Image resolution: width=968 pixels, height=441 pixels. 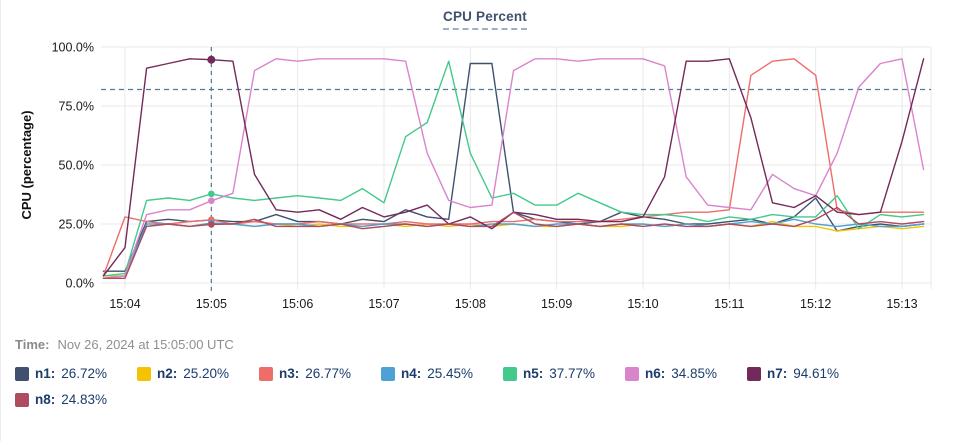 I want to click on x-tick-label: 15:07, so click(x=383, y=304).